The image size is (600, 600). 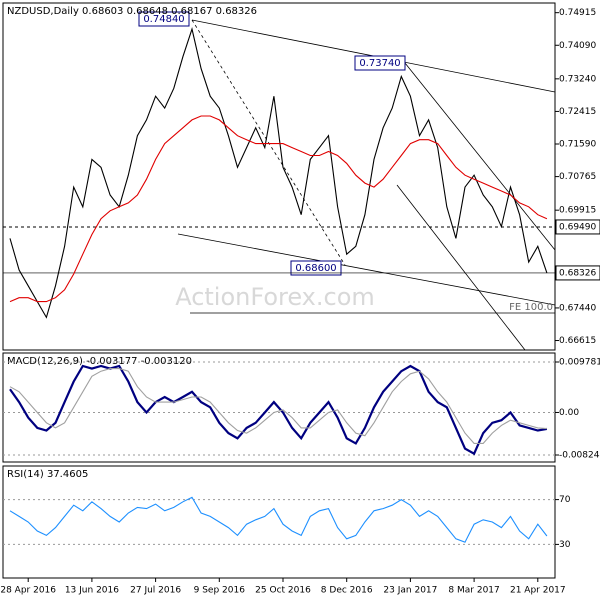 I want to click on watermark: ActionForex.com, so click(x=275, y=297).